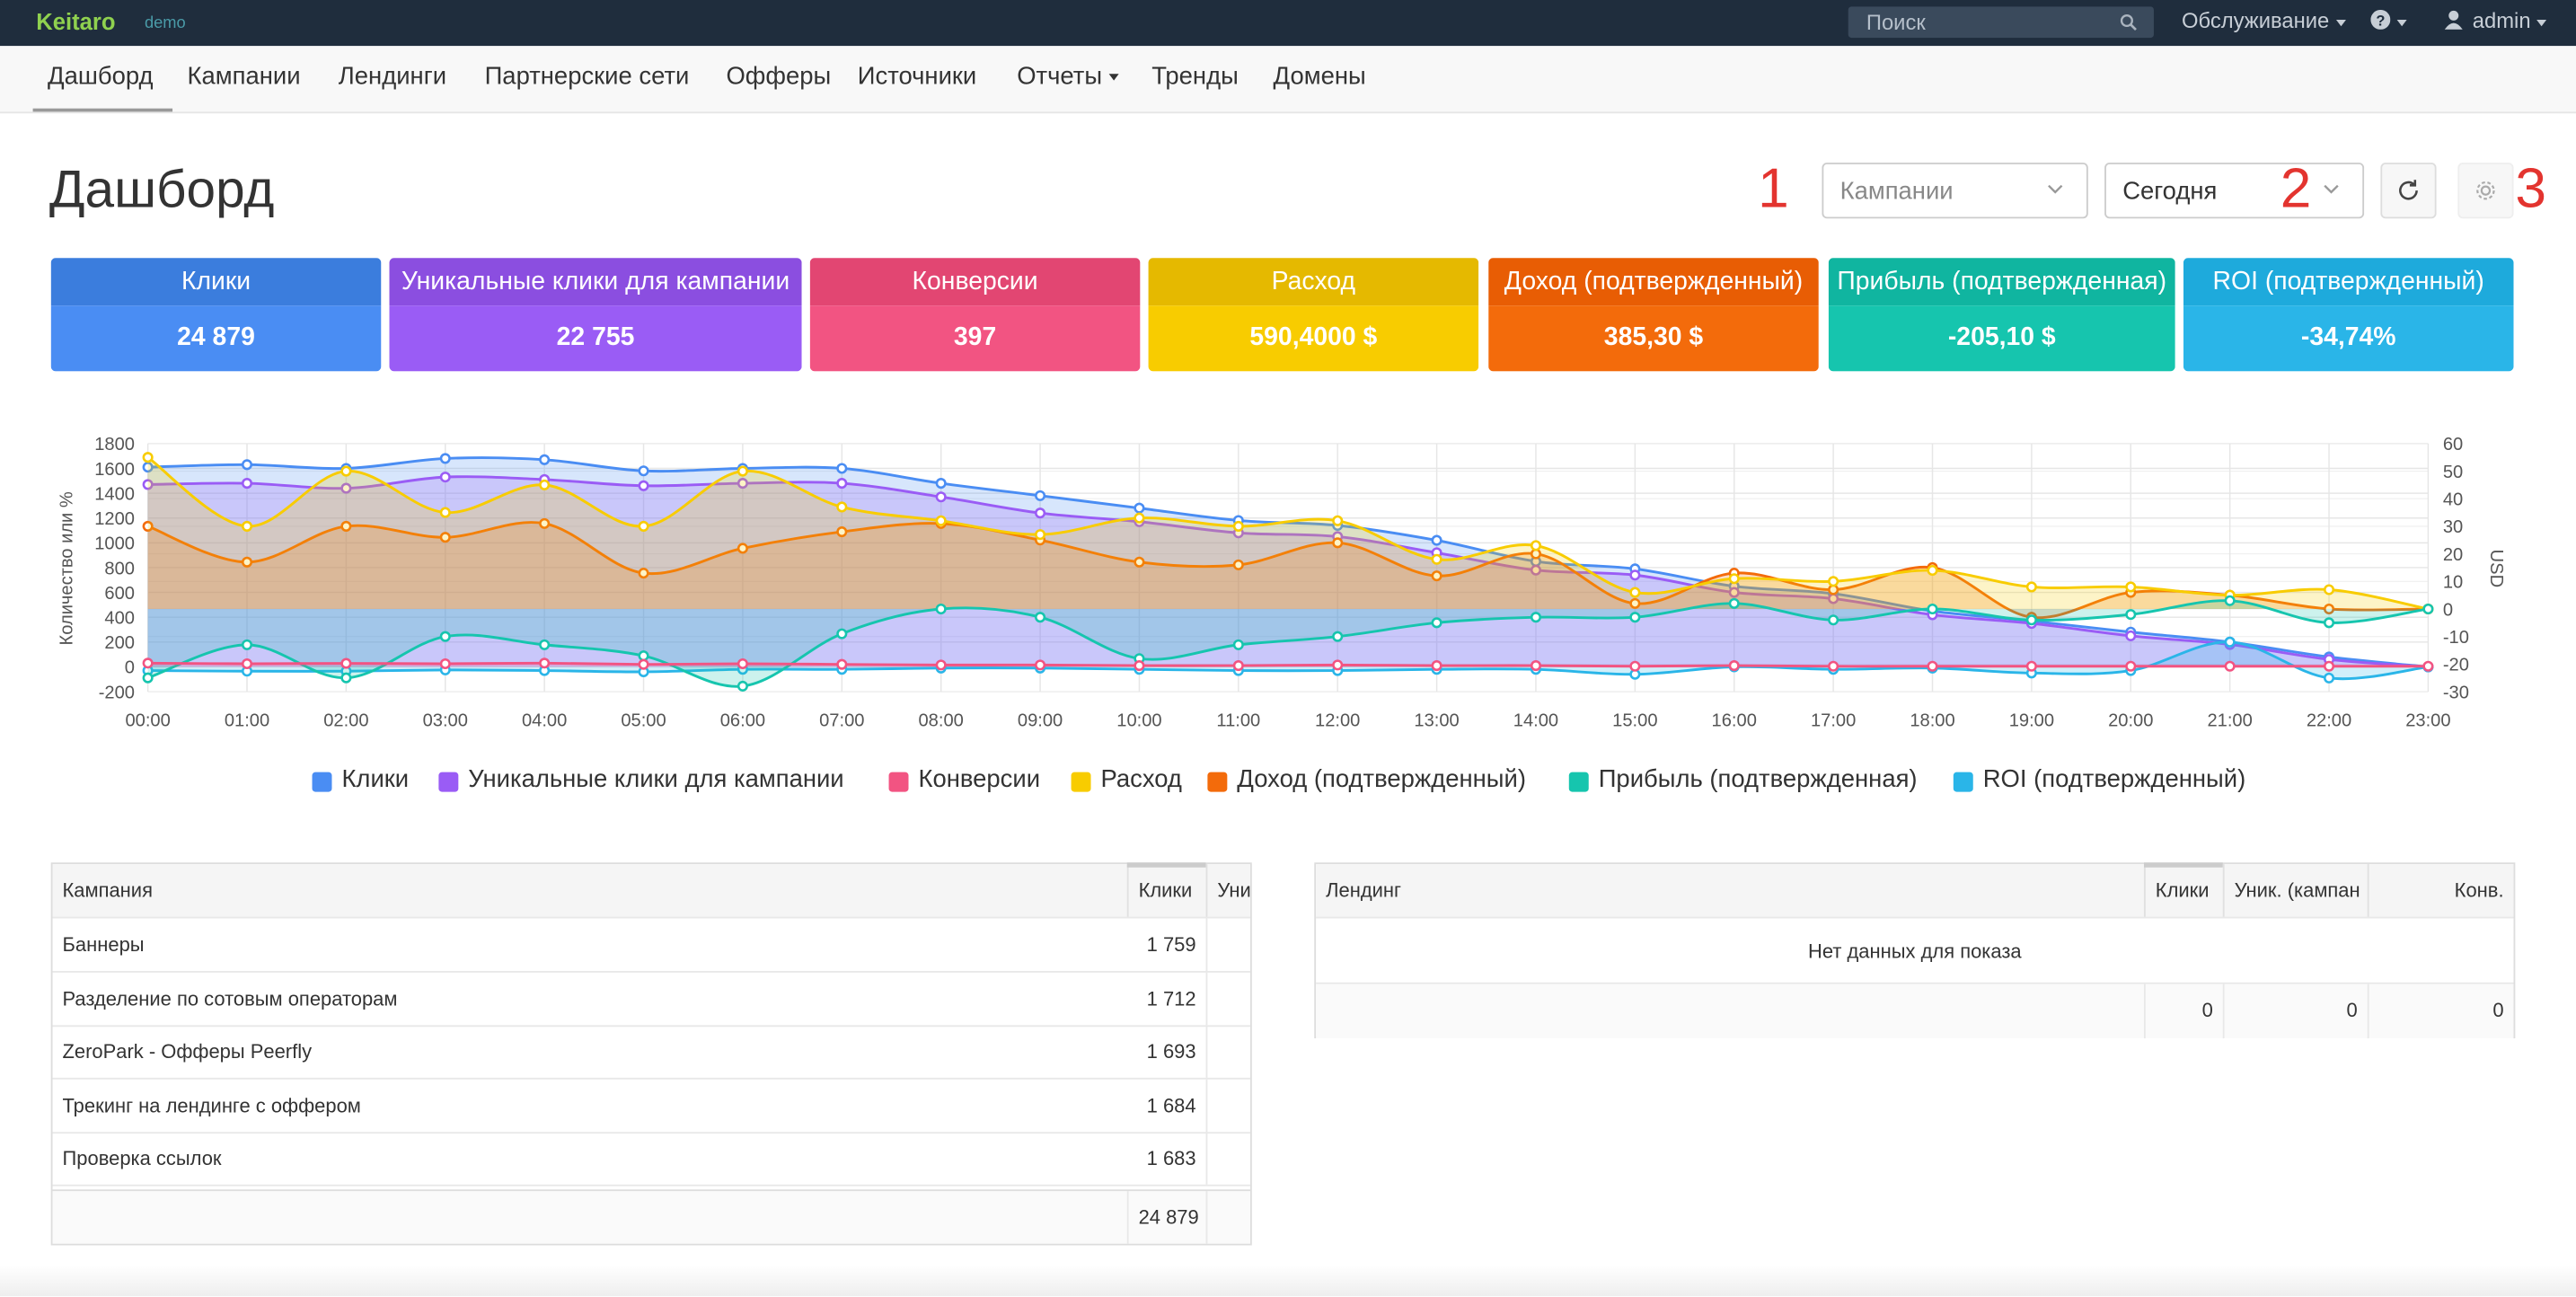  Describe the element at coordinates (2440, 890) in the screenshot. I see `col-conversions: Конв.` at that location.